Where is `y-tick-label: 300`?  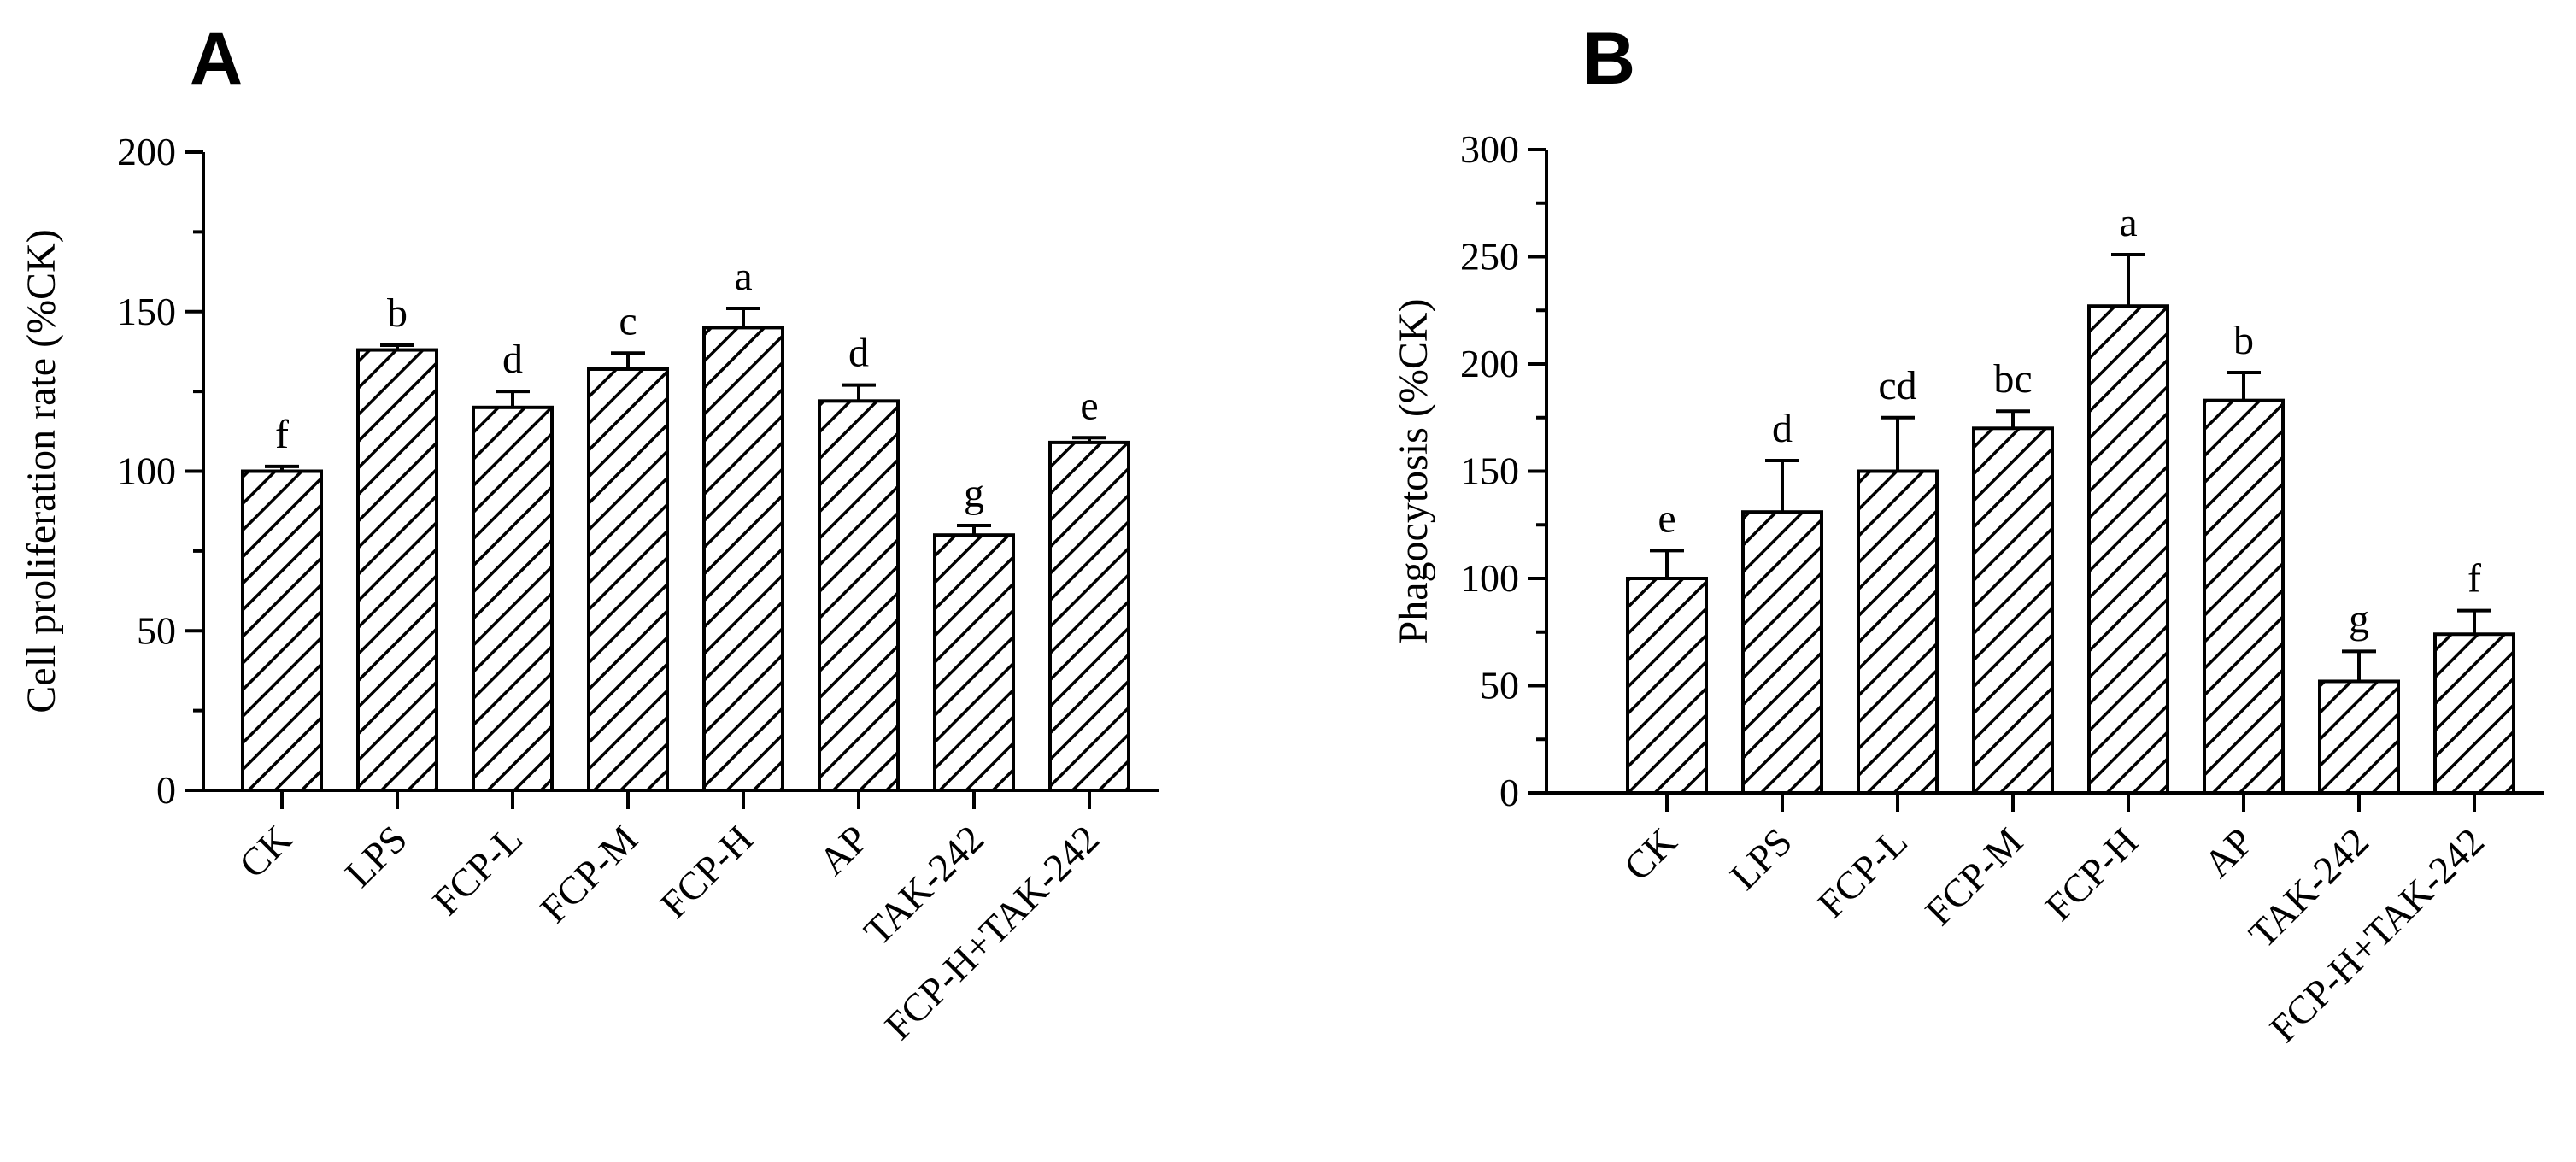
y-tick-label: 300 is located at coordinates (1489, 149).